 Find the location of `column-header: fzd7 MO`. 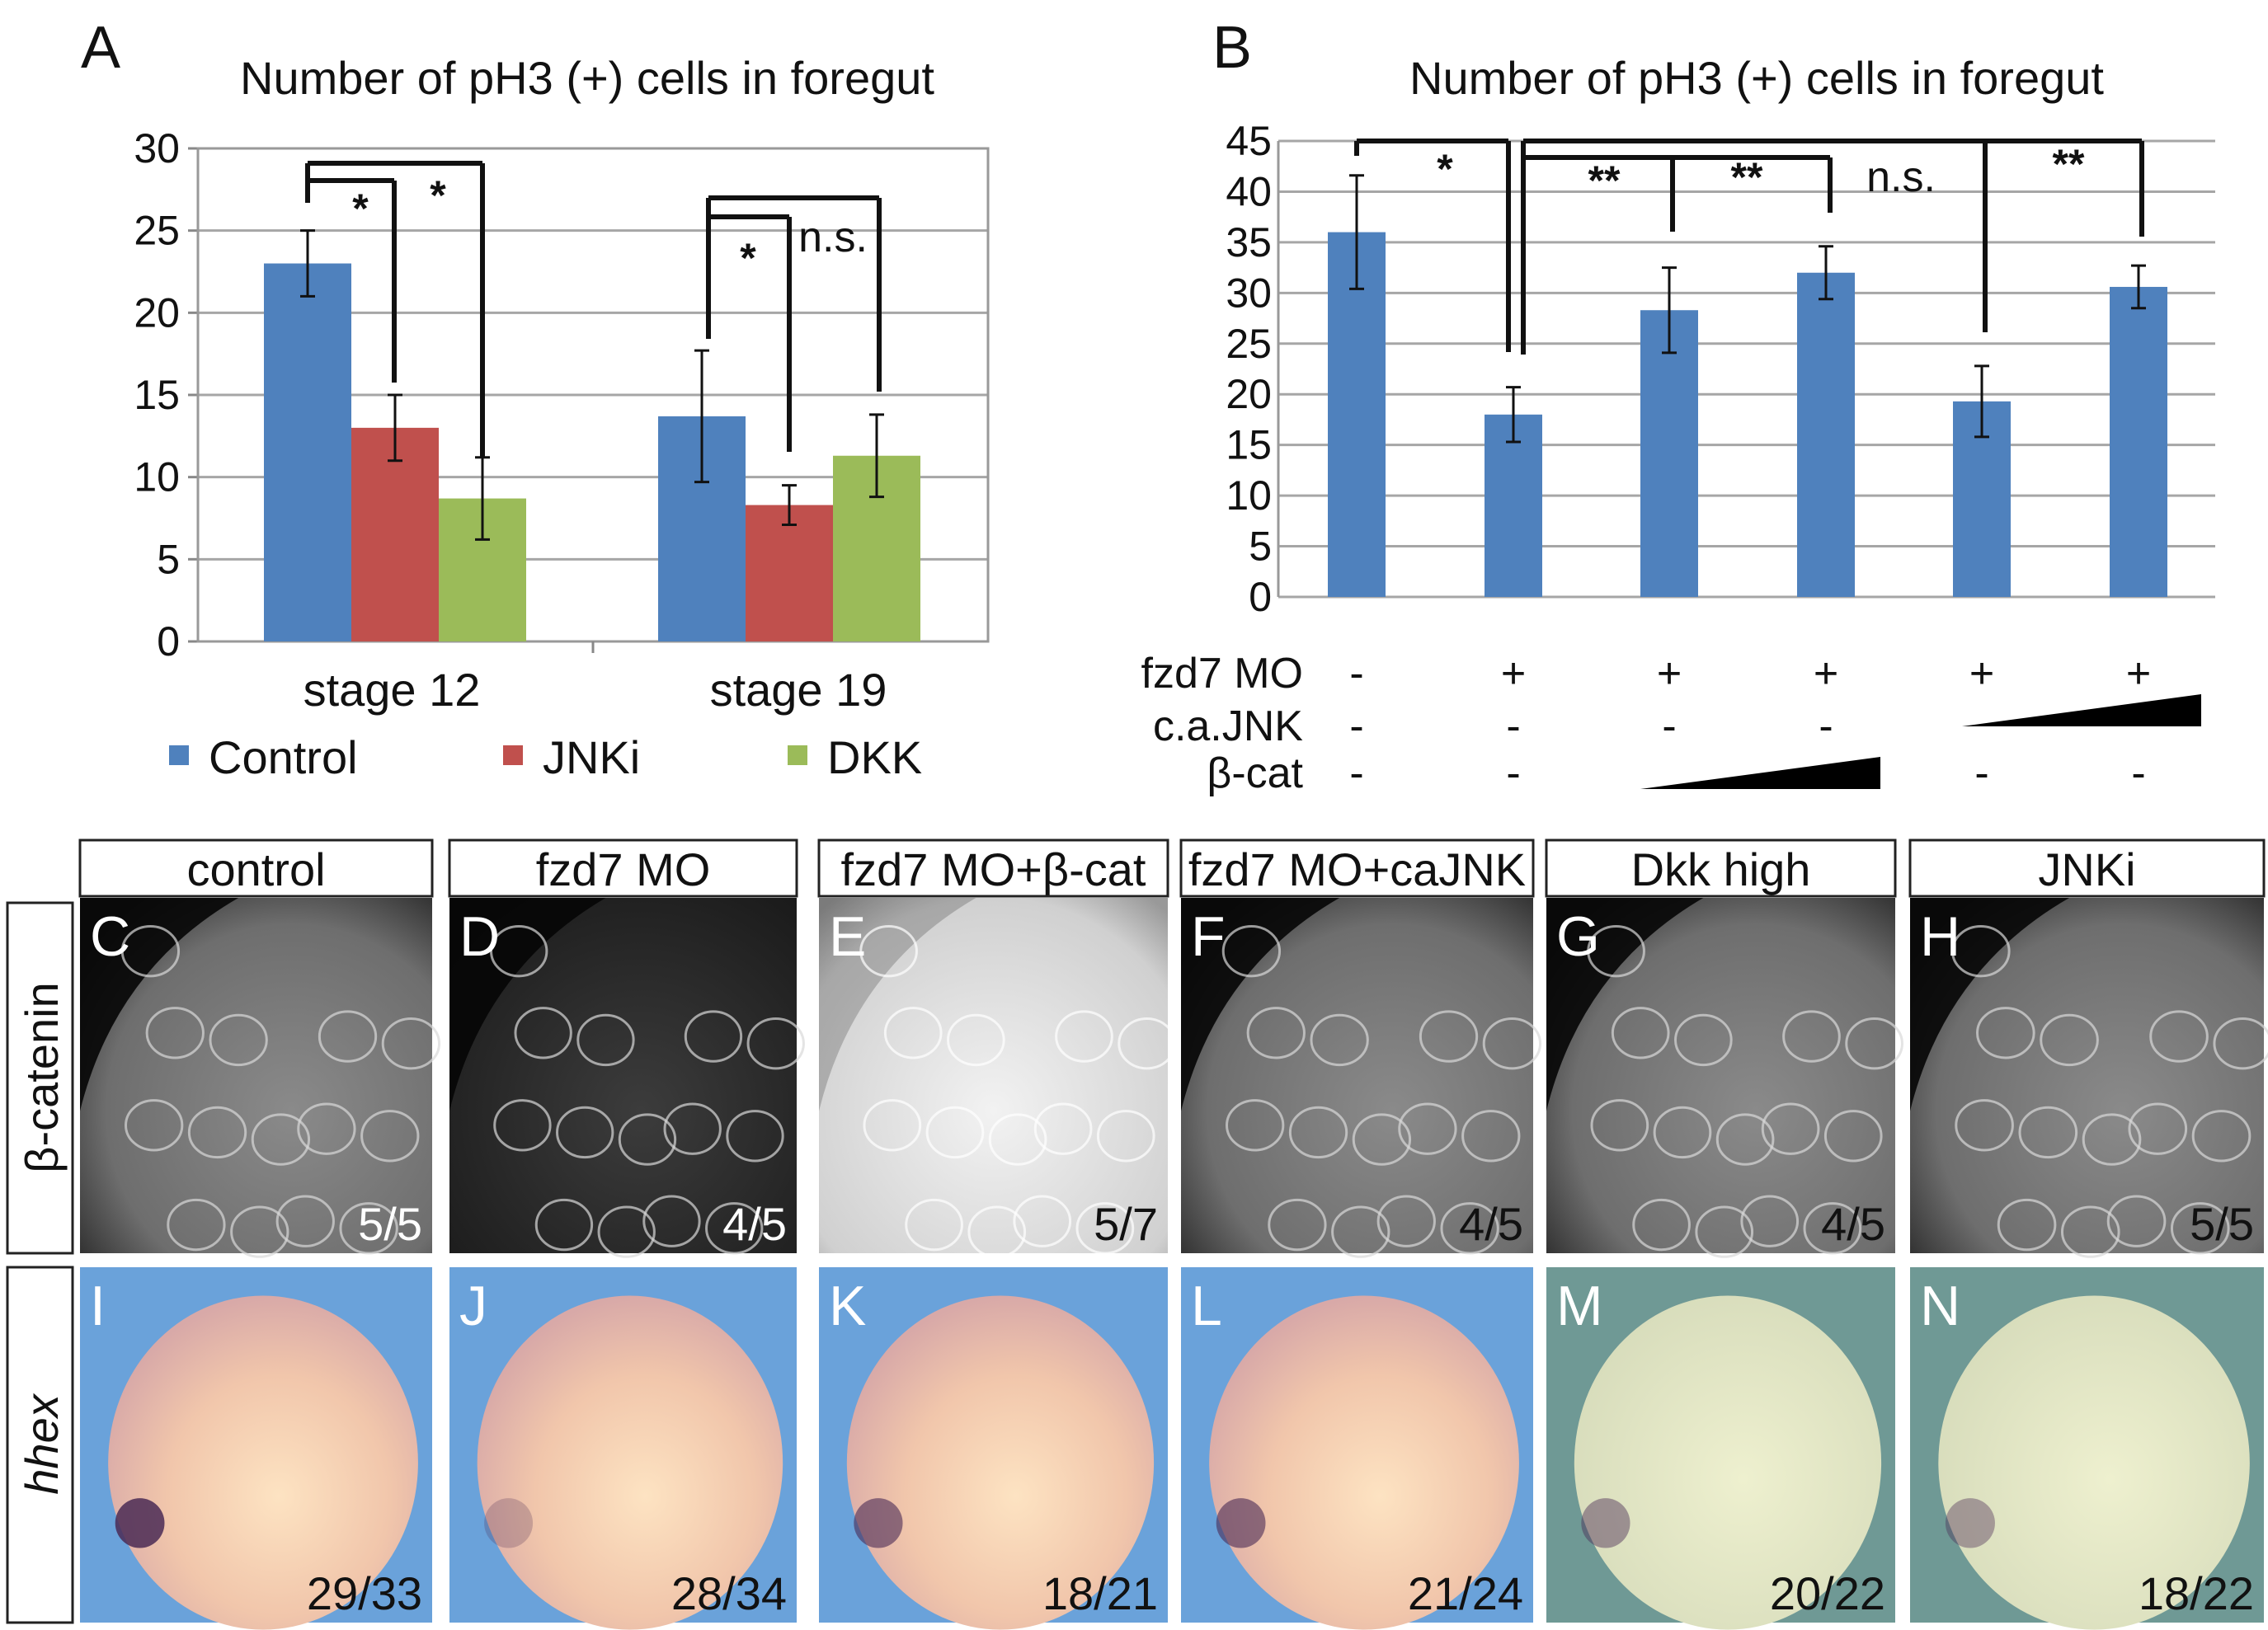

column-header: fzd7 MO is located at coordinates (623, 869).